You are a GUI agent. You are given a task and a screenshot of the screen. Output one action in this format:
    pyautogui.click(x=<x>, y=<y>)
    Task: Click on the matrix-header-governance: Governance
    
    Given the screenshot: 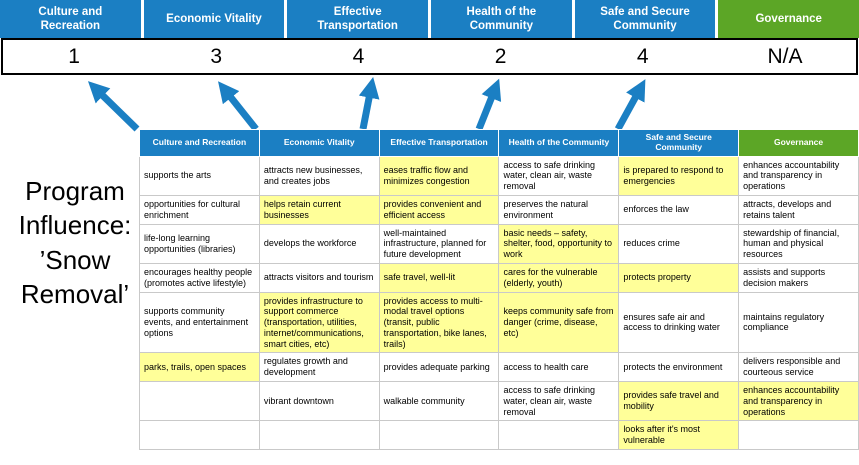 What is the action you would take?
    pyautogui.click(x=798, y=143)
    